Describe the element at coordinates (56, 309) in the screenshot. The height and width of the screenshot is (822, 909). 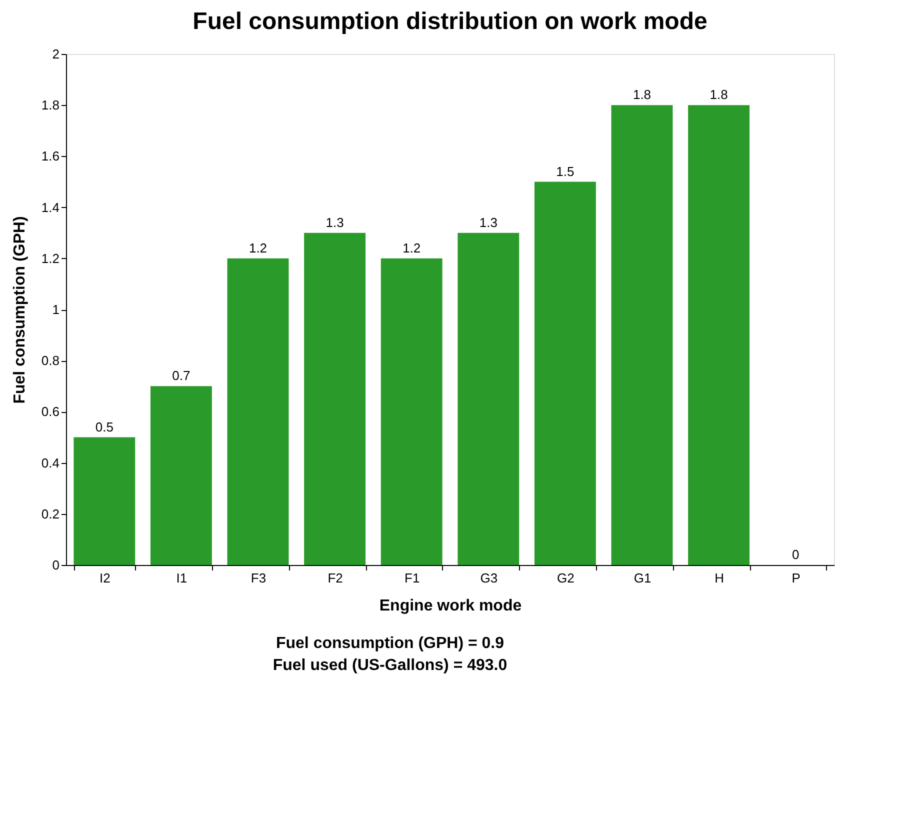
I see `y-tick-label: 1` at that location.